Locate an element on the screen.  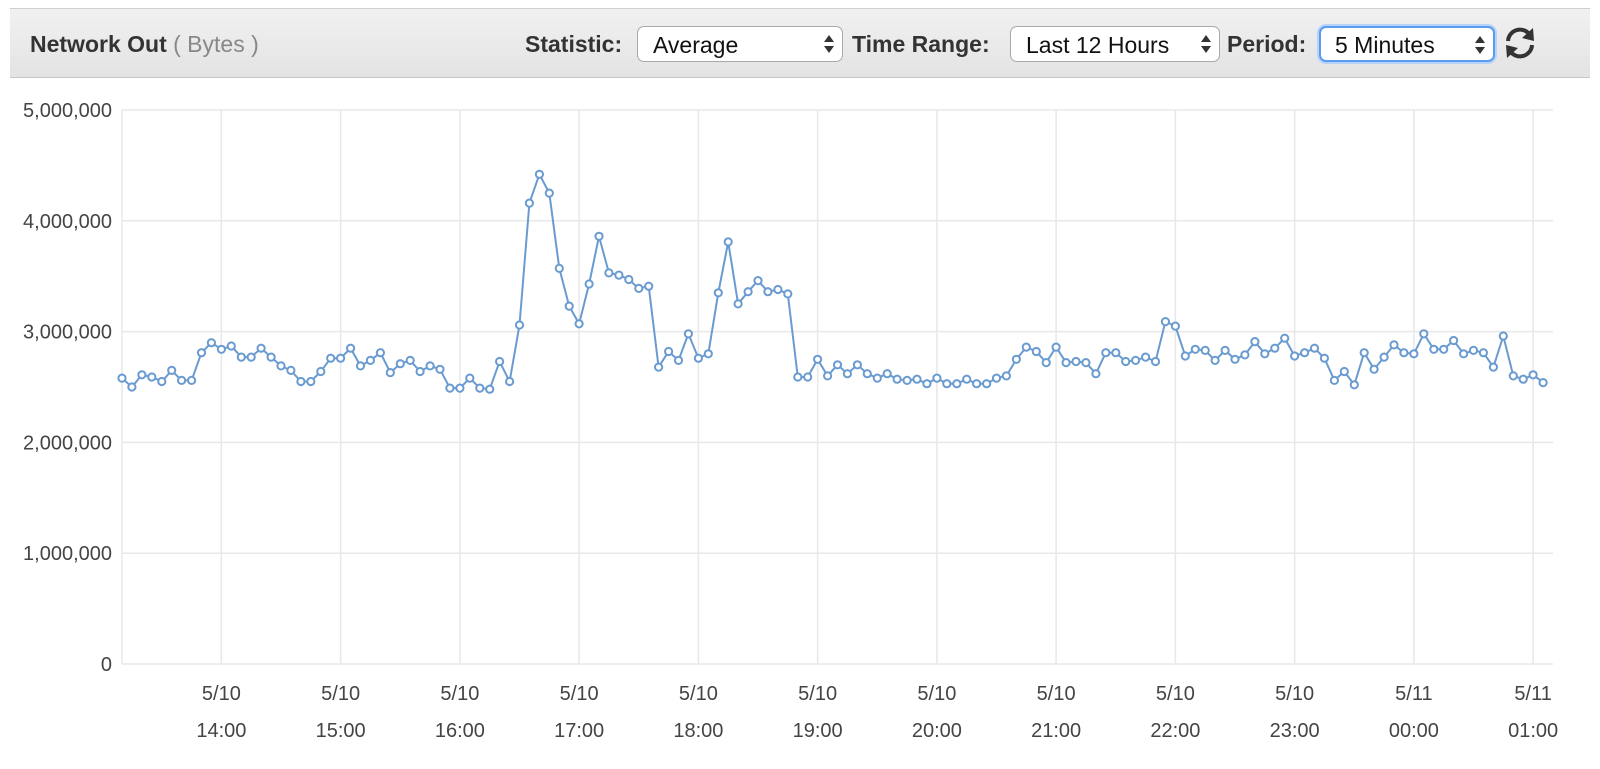
x-tick-time: 21:00 is located at coordinates (1056, 731).